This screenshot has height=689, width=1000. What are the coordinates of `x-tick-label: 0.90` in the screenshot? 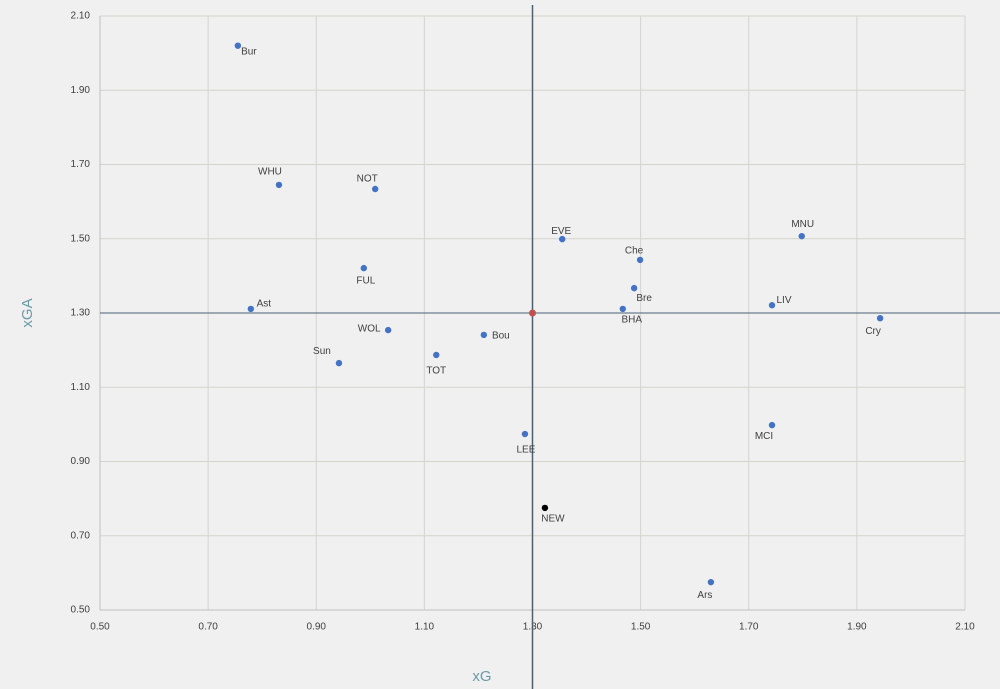 It's located at (317, 627).